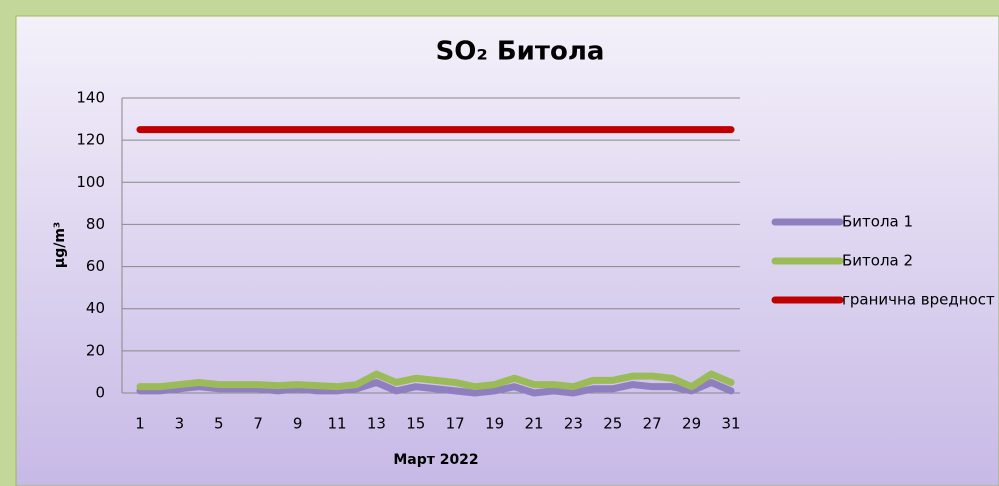 Image resolution: width=999 pixels, height=486 pixels. Describe the element at coordinates (415, 424) in the screenshot. I see `x-tick-label: 15` at that location.